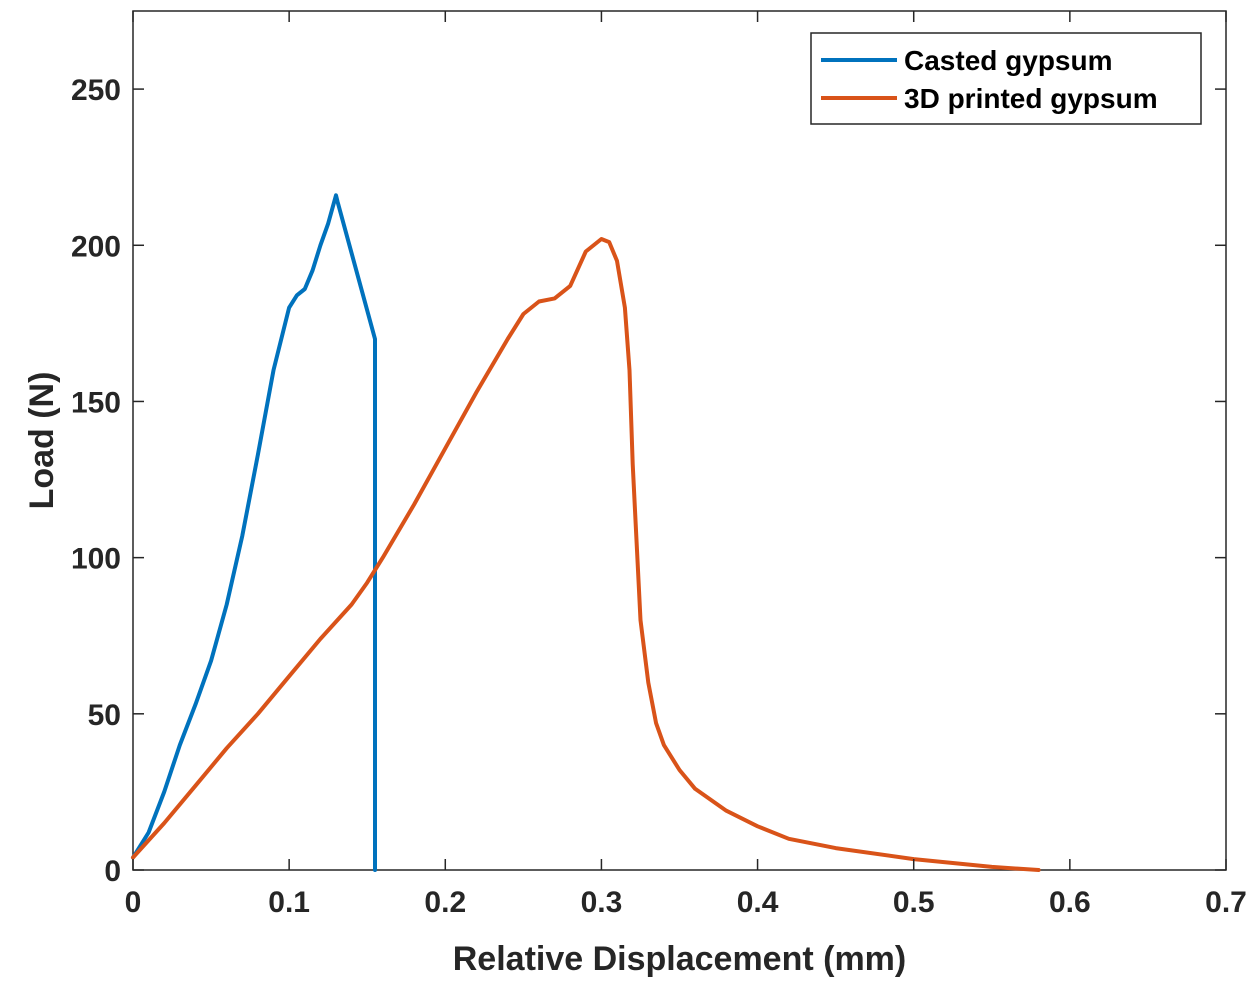  What do you see at coordinates (680, 959) in the screenshot?
I see `x-axis-title: Relative Displacement (mm)` at bounding box center [680, 959].